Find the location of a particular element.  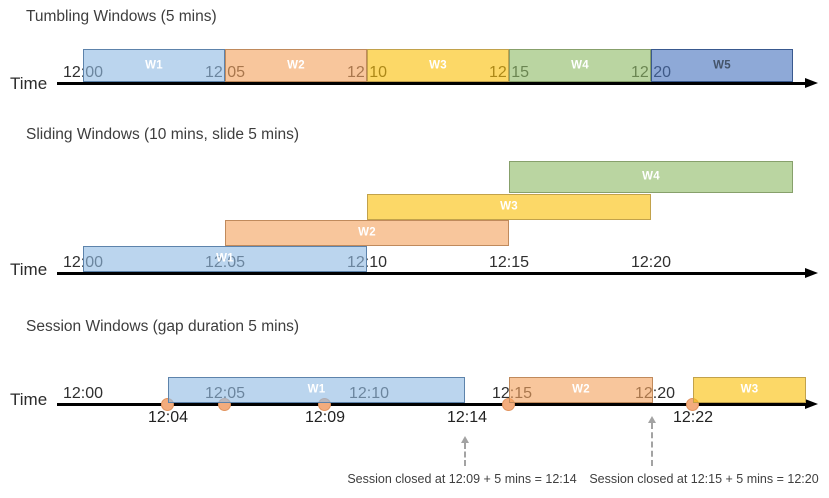

window-label: W5 is located at coordinates (722, 65).